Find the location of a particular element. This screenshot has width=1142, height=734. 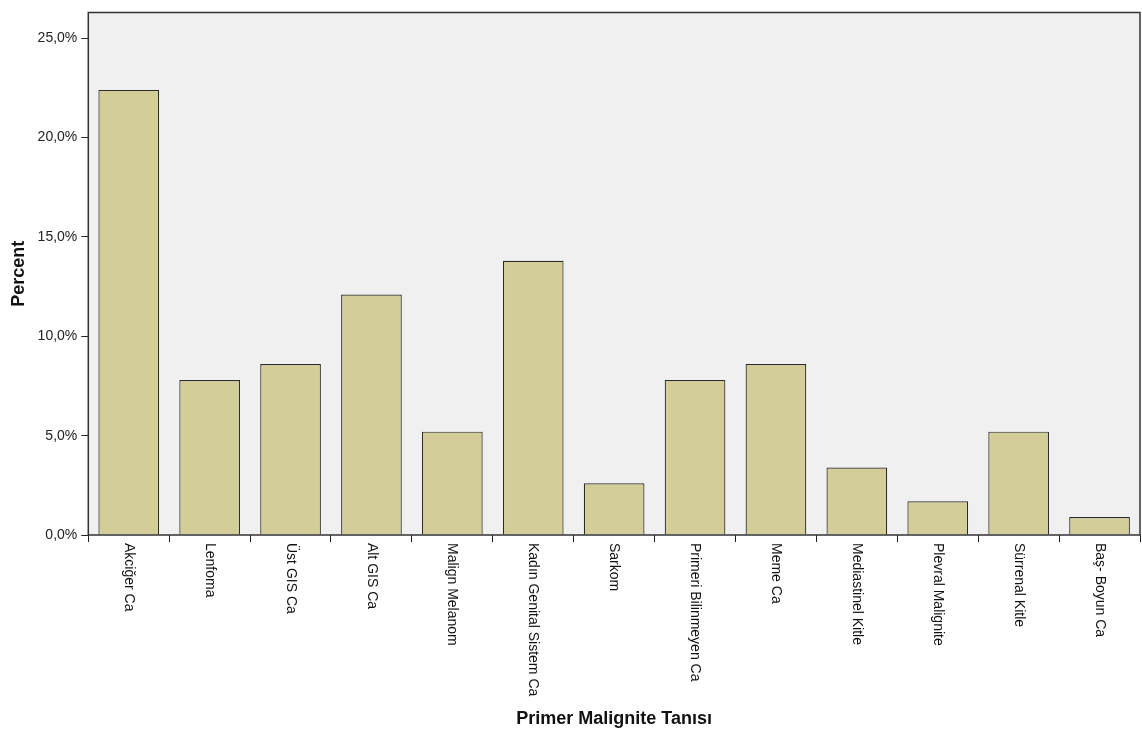

x-tick-label: Meme Ca is located at coordinates (777, 573).